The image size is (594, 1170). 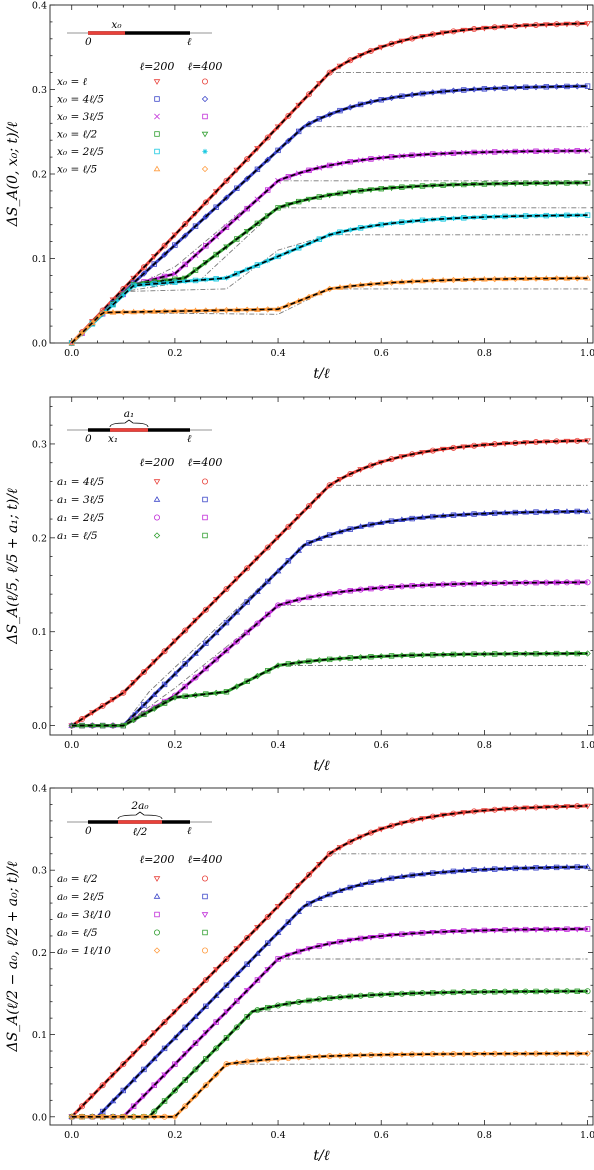 I want to click on x-axis-title: t/ℓ, so click(x=321, y=1156).